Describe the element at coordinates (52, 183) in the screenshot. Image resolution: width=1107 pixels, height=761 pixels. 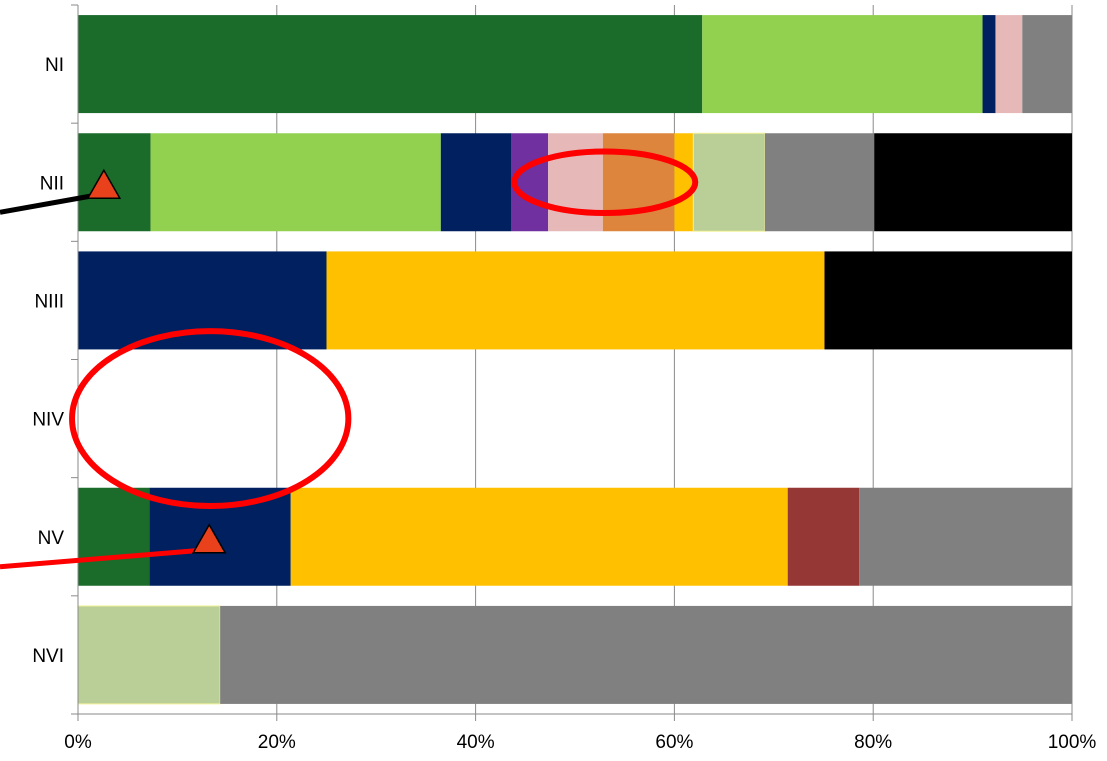
I see `category-label: NII` at that location.